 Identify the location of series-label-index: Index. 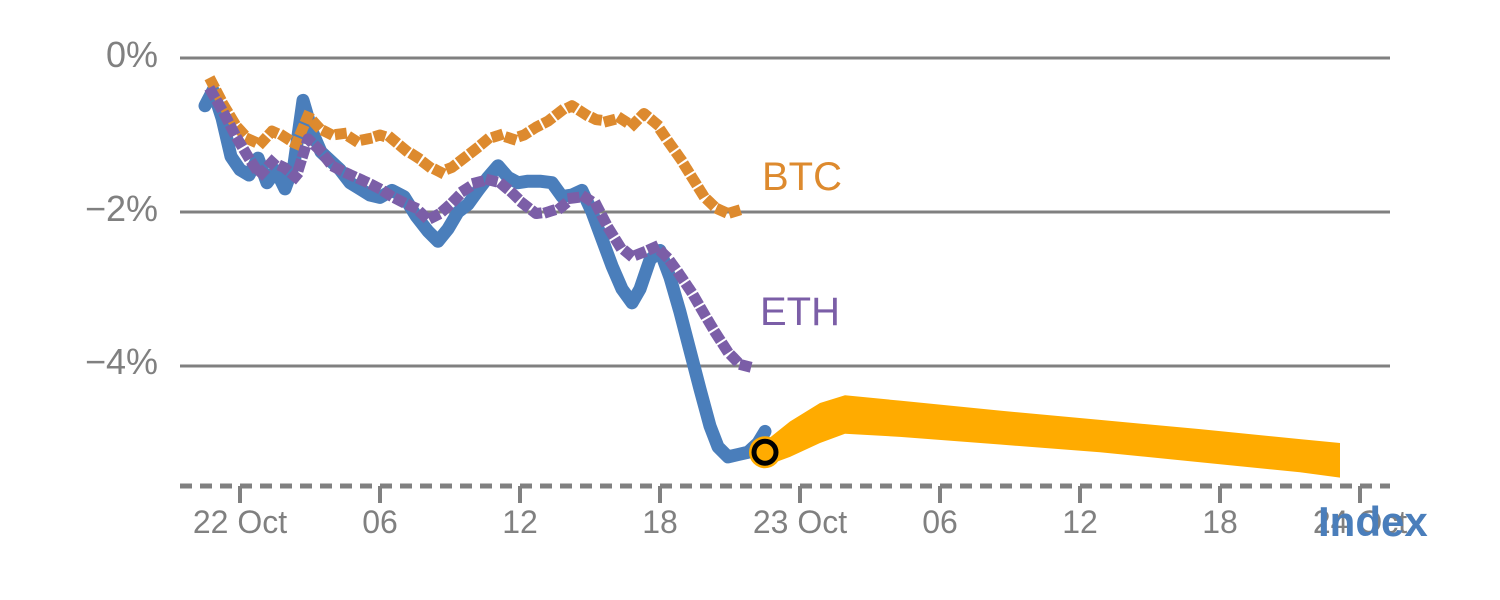
(1373, 521).